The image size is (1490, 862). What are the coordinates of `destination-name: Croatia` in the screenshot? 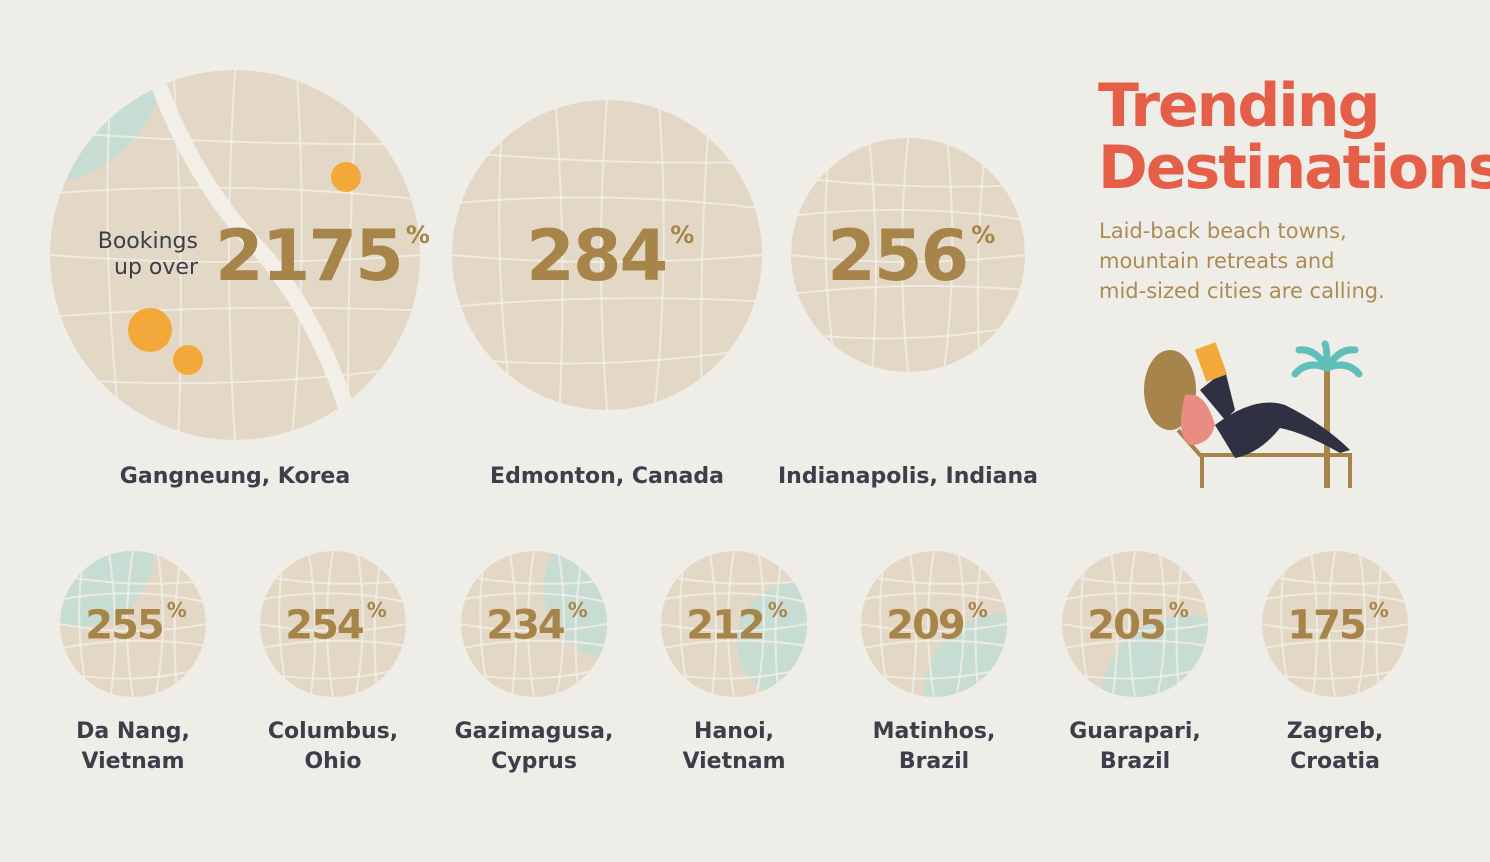 It's located at (1335, 761).